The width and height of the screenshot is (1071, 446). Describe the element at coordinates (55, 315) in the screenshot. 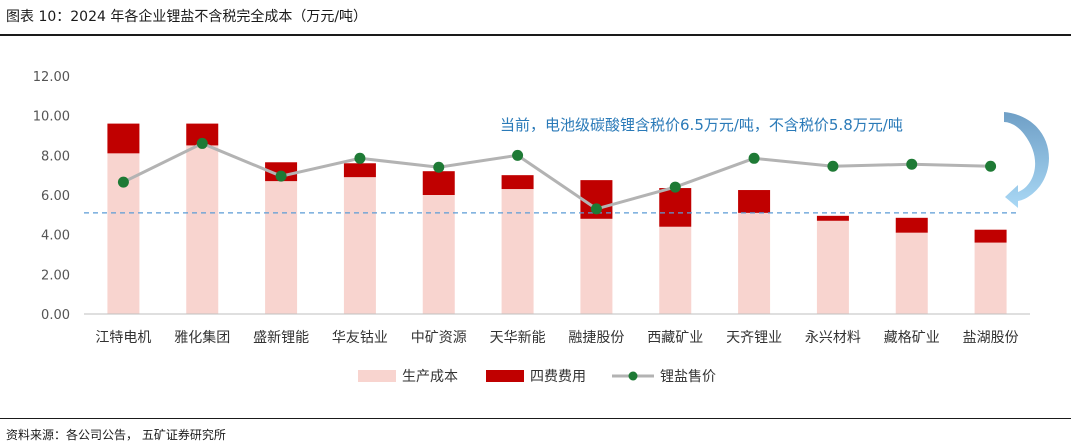

I see `y-tick-label: 0.00` at that location.